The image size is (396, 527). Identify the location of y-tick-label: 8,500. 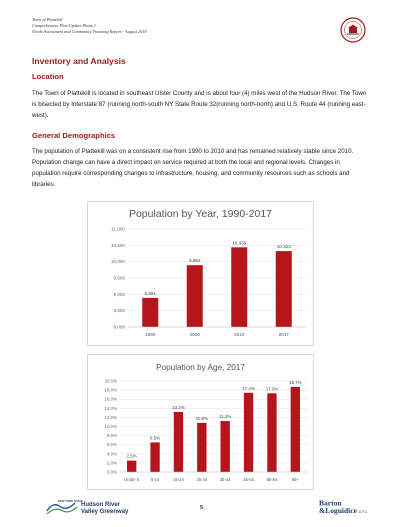
(120, 310).